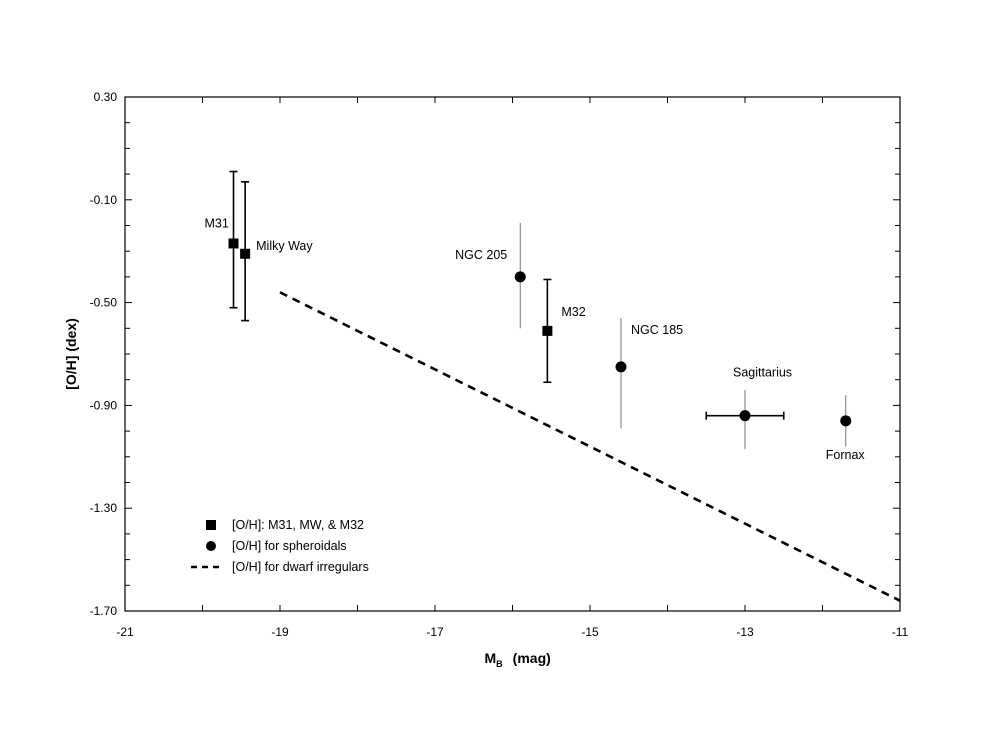 The width and height of the screenshot is (981, 749). I want to click on x-tick-label: -21, so click(125, 632).